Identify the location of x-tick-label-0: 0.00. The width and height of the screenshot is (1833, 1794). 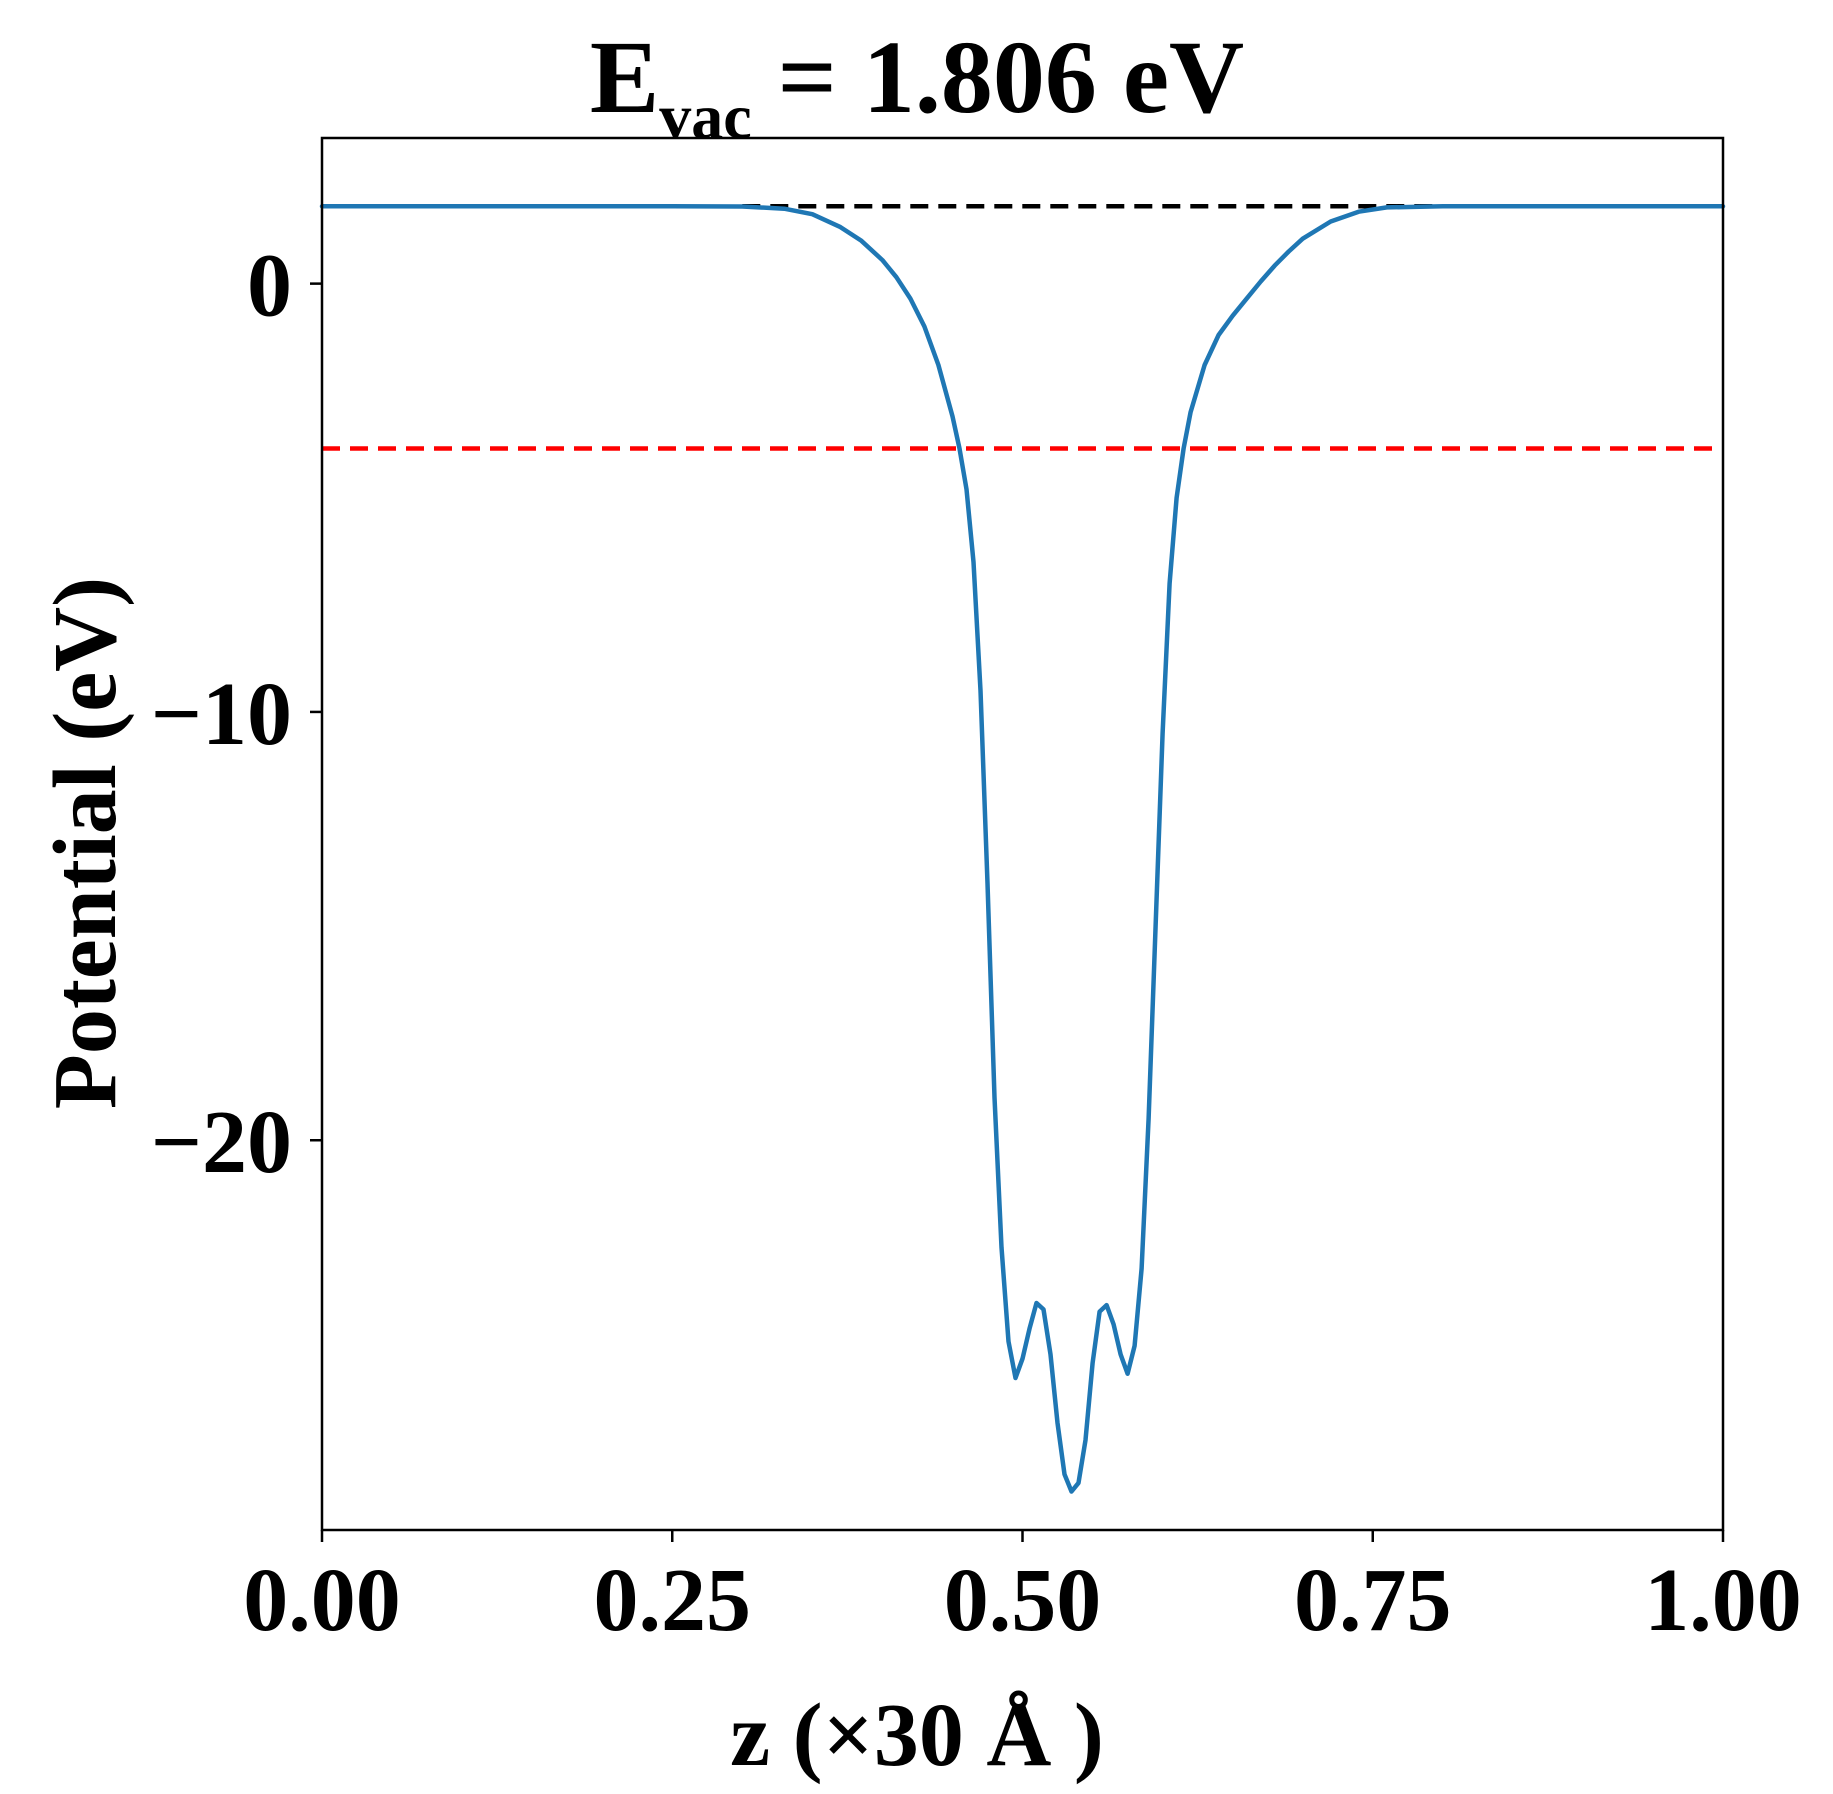
(322, 1600).